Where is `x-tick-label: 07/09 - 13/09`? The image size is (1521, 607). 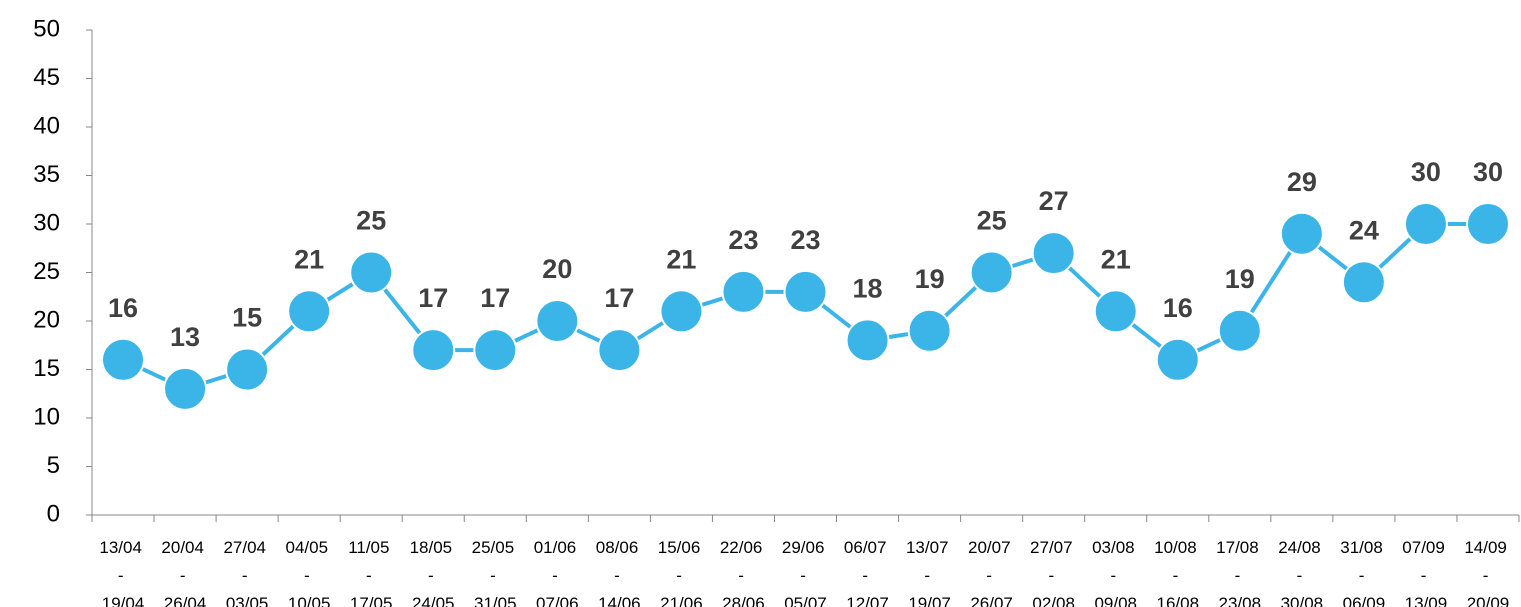 x-tick-label: 07/09 - 13/09 is located at coordinates (1425, 572).